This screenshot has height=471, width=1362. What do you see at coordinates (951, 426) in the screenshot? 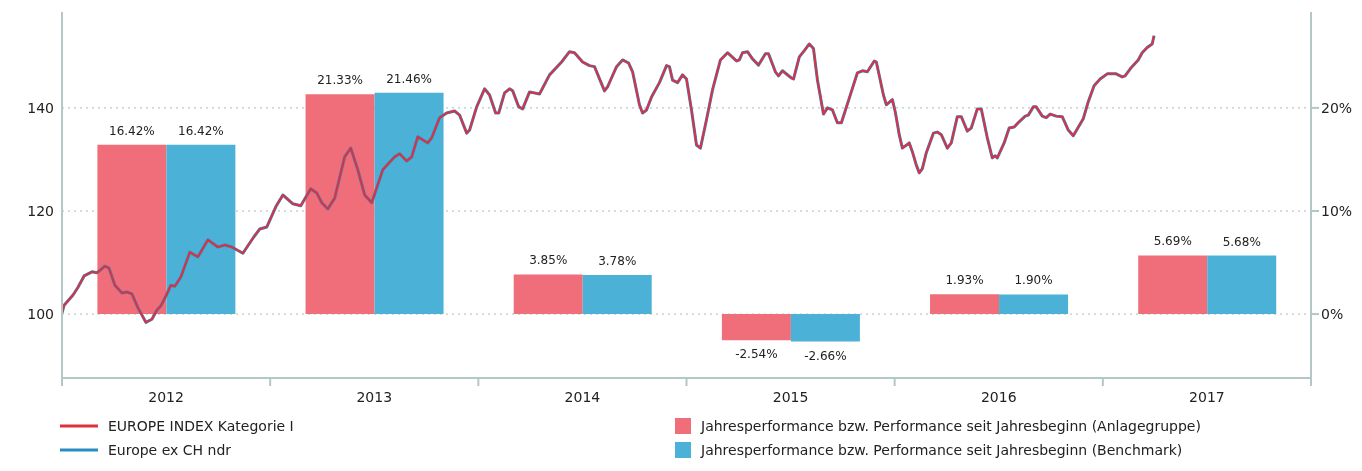
I see `legend-label: Jahresperformance bzw. Performance seit Jahresbeginn (Anlagegruppe)` at bounding box center [951, 426].